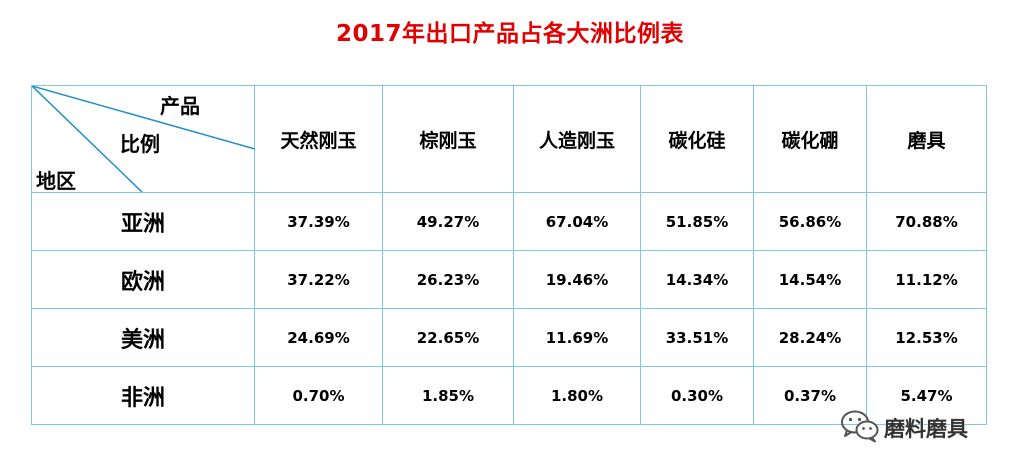  Describe the element at coordinates (810, 395) in the screenshot. I see `table-cell: 0.37%` at that location.